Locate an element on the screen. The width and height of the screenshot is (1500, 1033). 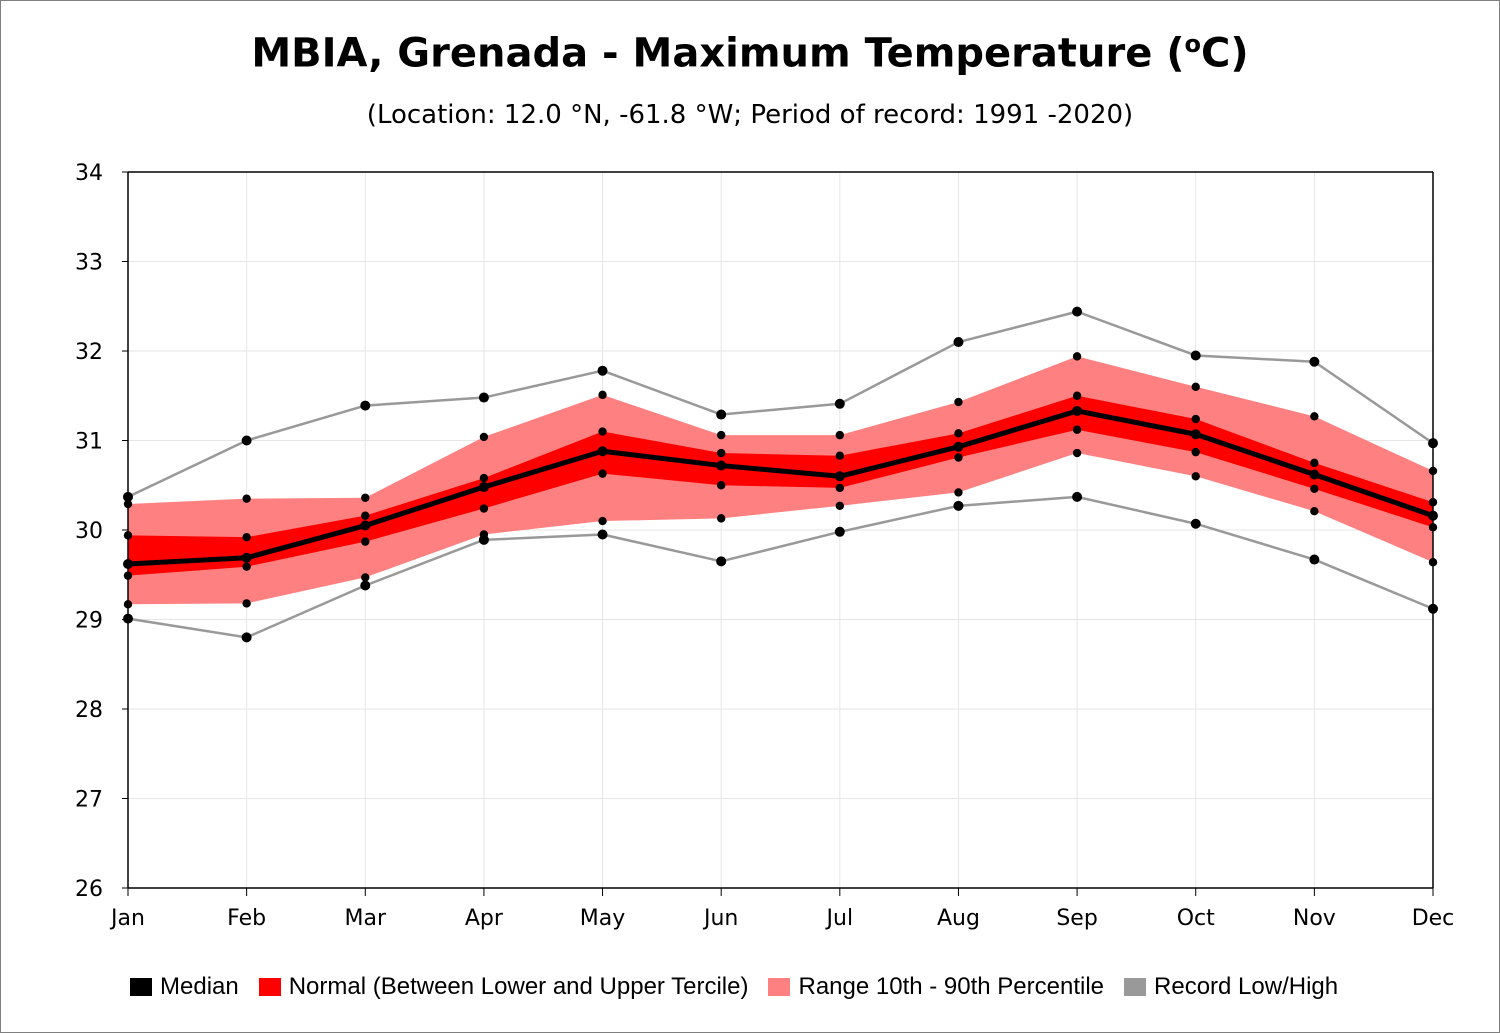
legend-item-normal: Normal (Between Lower and Upper Tercile) is located at coordinates (503, 987).